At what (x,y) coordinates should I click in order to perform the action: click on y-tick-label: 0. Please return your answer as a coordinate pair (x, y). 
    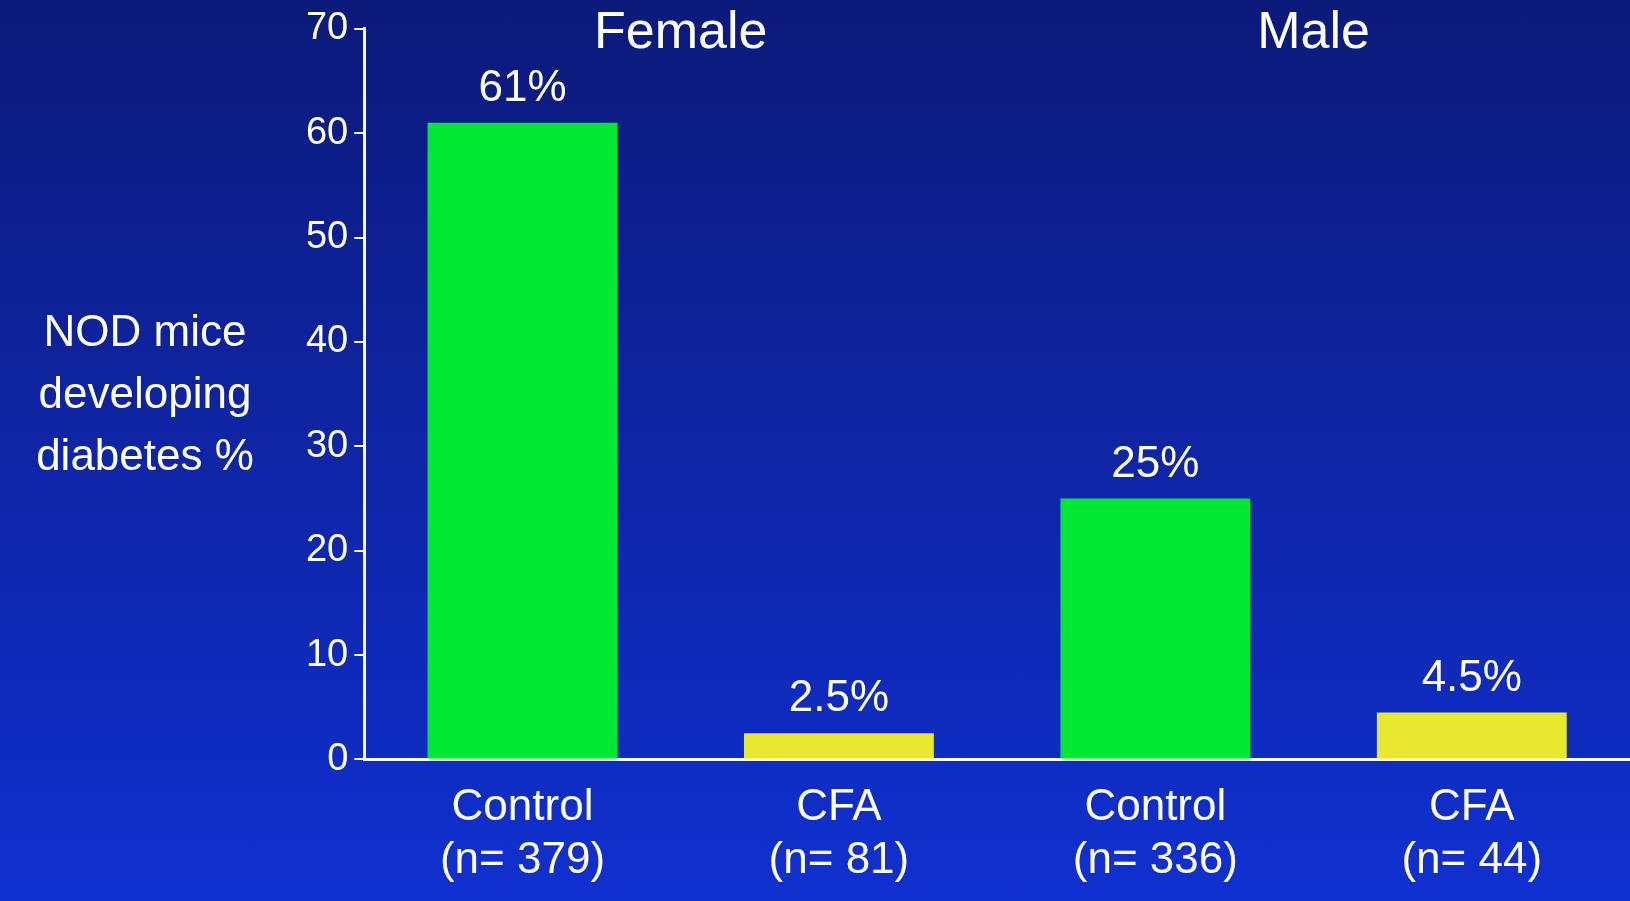
    Looking at the image, I should click on (338, 756).